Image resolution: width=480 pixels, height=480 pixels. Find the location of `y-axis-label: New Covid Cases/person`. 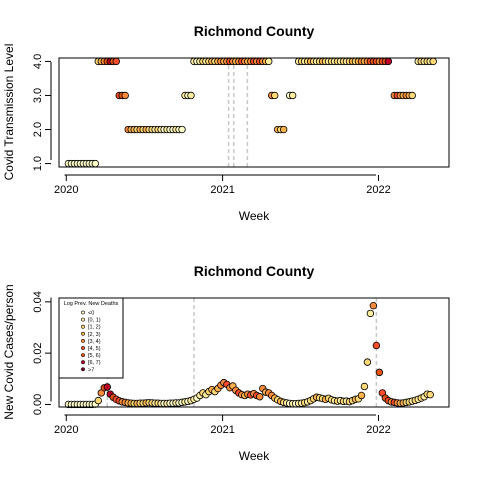

y-axis-label: New Covid Cases/person is located at coordinates (9, 351).